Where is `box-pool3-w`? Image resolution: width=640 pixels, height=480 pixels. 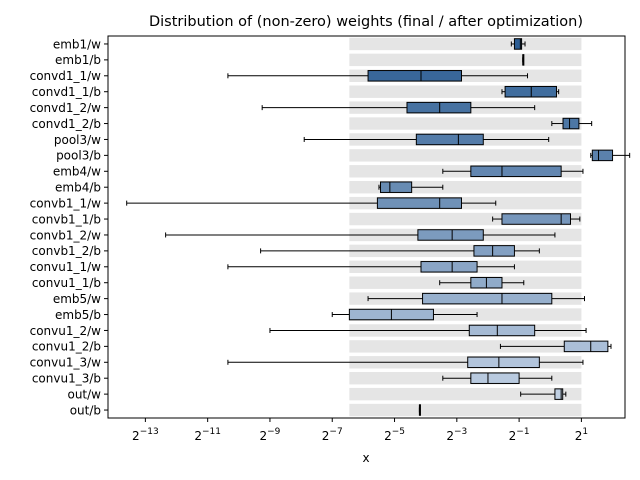
box-pool3-w is located at coordinates (426, 139).